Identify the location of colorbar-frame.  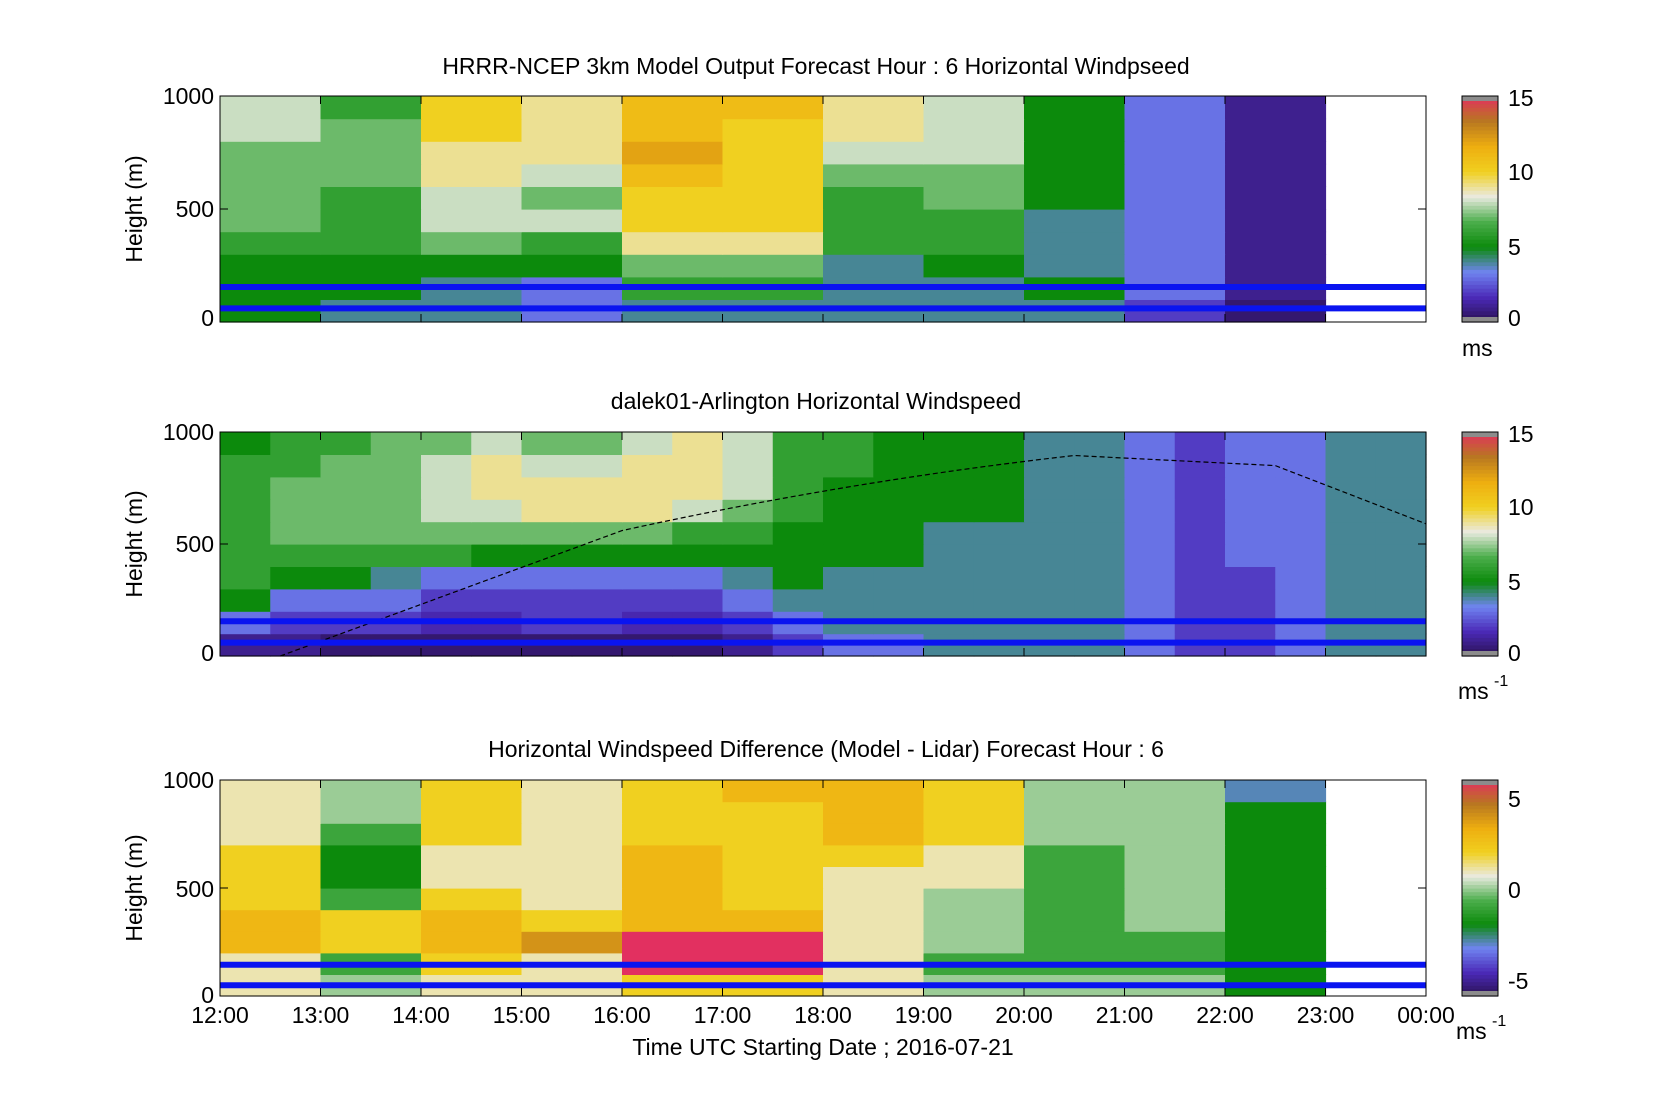
(1480, 209).